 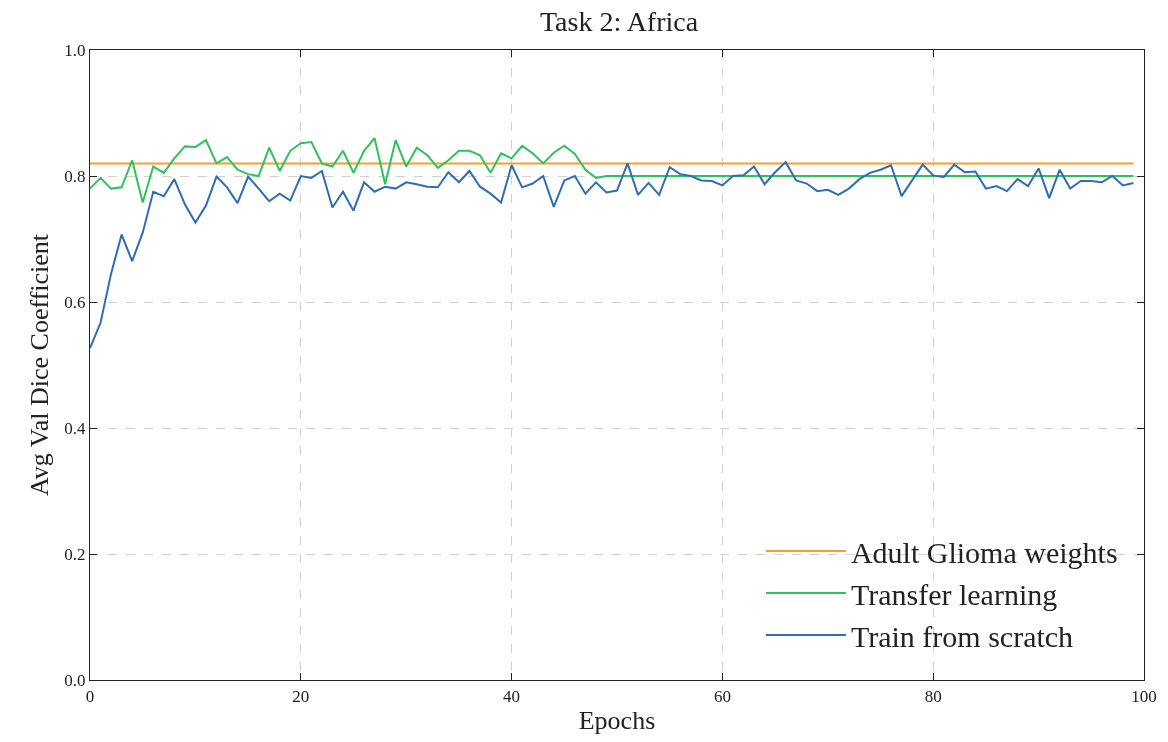 I want to click on y-tick-label: 0.2, so click(x=75, y=554).